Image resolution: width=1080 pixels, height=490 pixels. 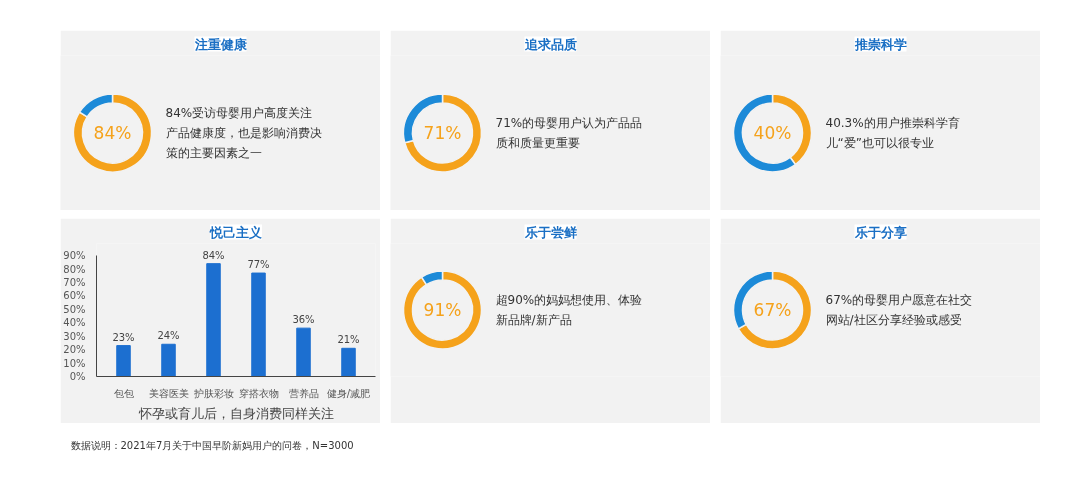 What do you see at coordinates (168, 393) in the screenshot?
I see `x-tick-label: 美容医美` at bounding box center [168, 393].